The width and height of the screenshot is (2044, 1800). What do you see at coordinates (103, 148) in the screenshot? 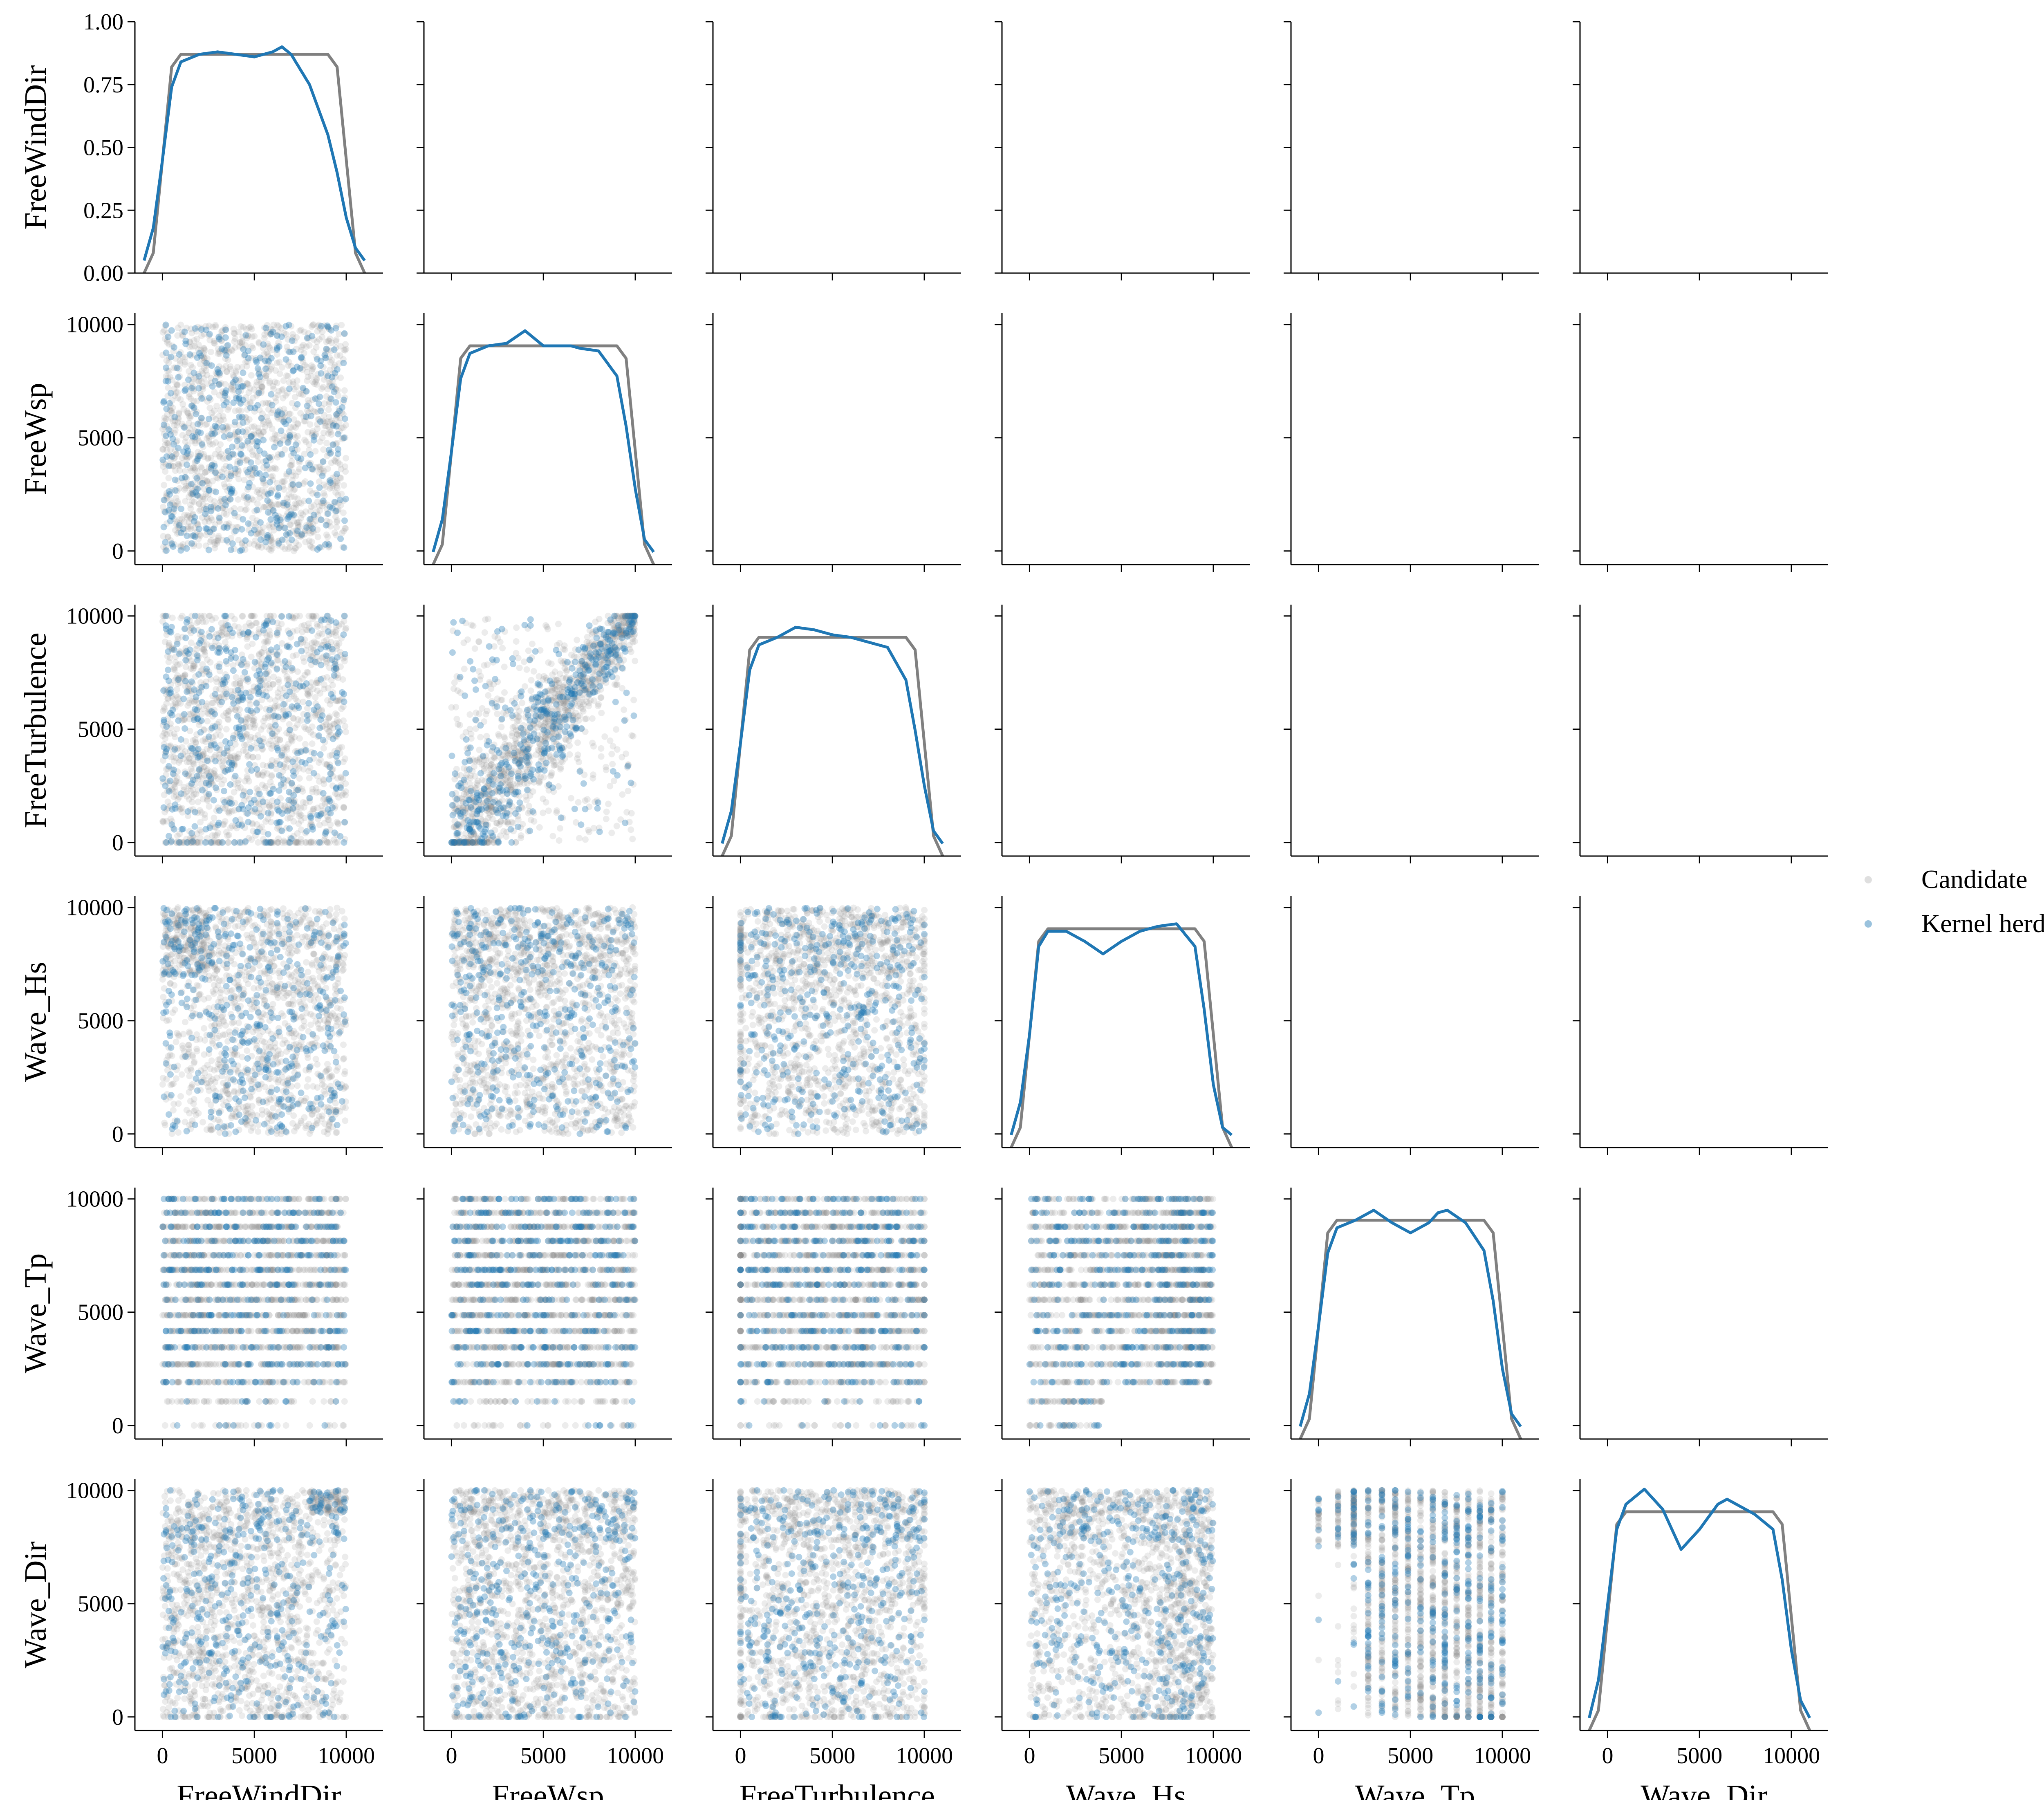
I see `y-tick-label: 0.50` at bounding box center [103, 148].